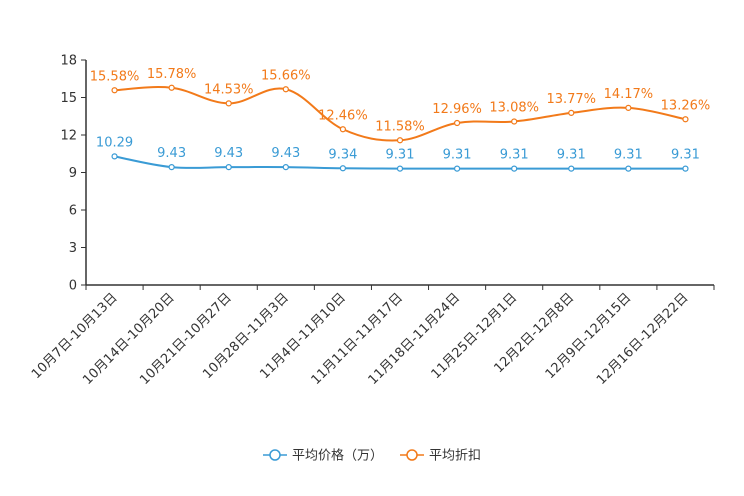 The height and width of the screenshot is (496, 744). Describe the element at coordinates (337, 456) in the screenshot. I see `legend-label: 平均价格（万）` at that location.